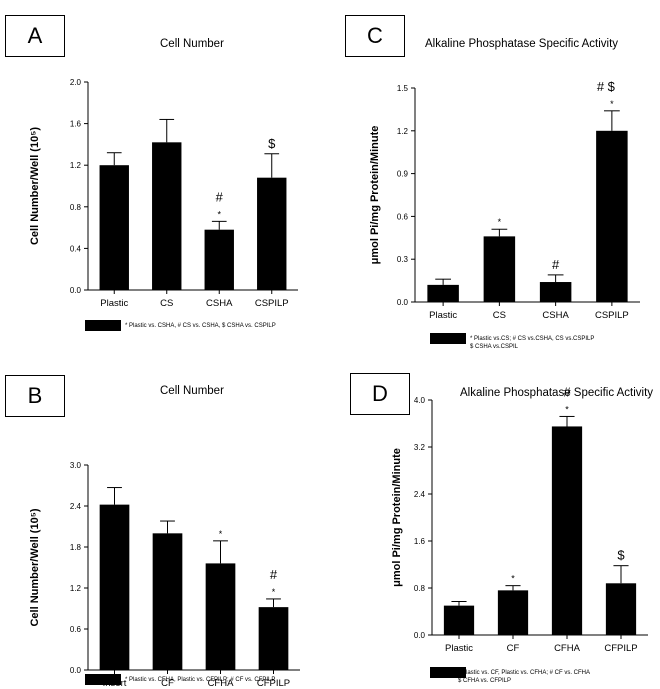 The image size is (660, 689). What do you see at coordinates (35, 396) in the screenshot?
I see `panel-label: B` at bounding box center [35, 396].